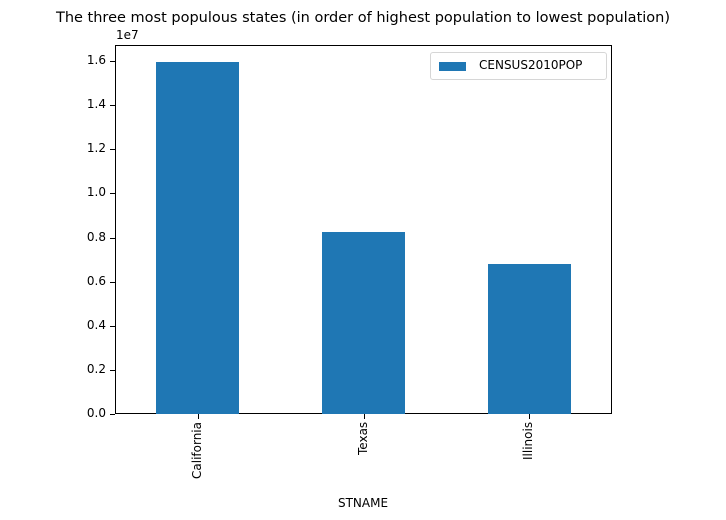 Image resolution: width=726 pixels, height=520 pixels. Describe the element at coordinates (452, 66) in the screenshot. I see `legend-swatch` at that location.